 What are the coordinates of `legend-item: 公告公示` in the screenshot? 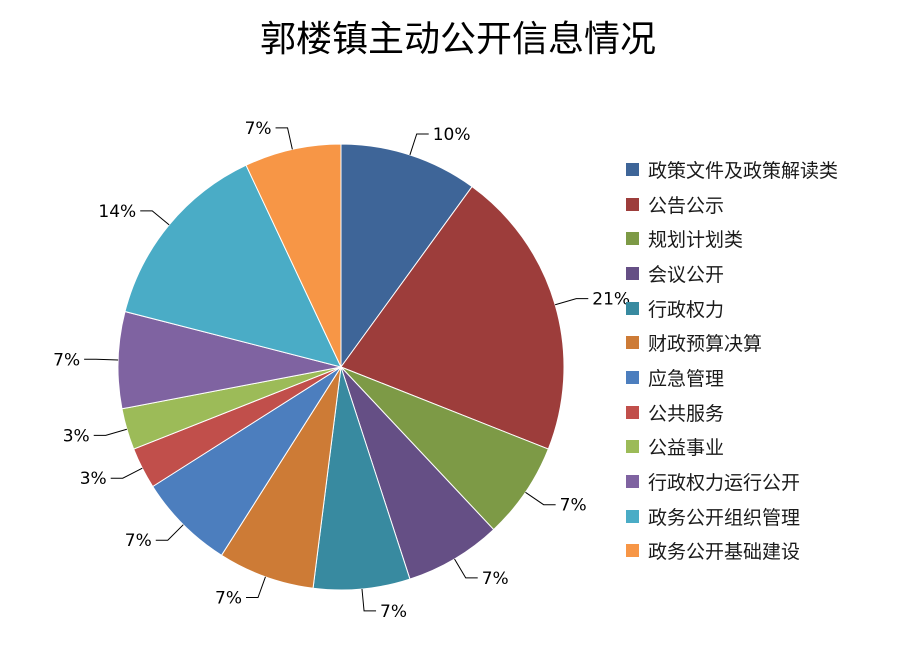 It's located at (732, 204).